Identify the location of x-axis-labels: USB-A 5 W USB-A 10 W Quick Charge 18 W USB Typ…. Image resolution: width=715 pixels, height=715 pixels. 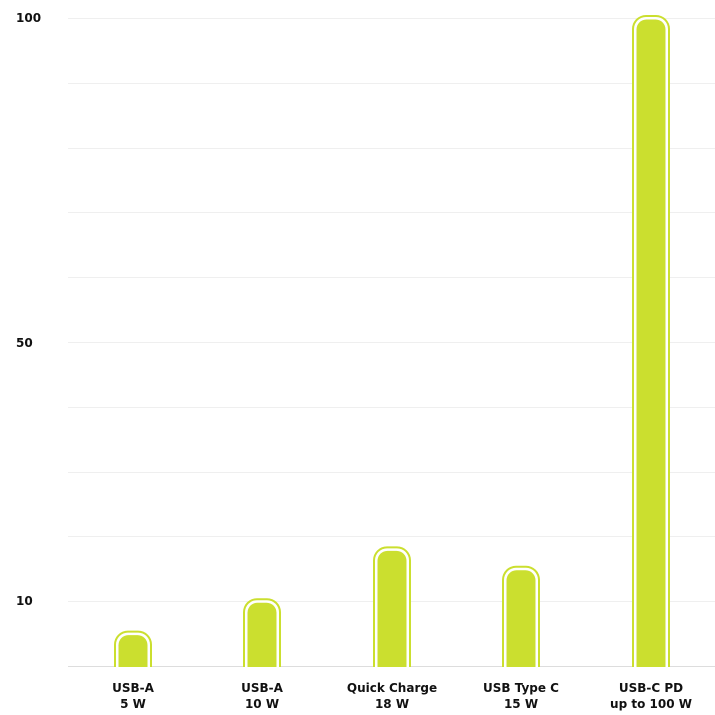
(402, 696).